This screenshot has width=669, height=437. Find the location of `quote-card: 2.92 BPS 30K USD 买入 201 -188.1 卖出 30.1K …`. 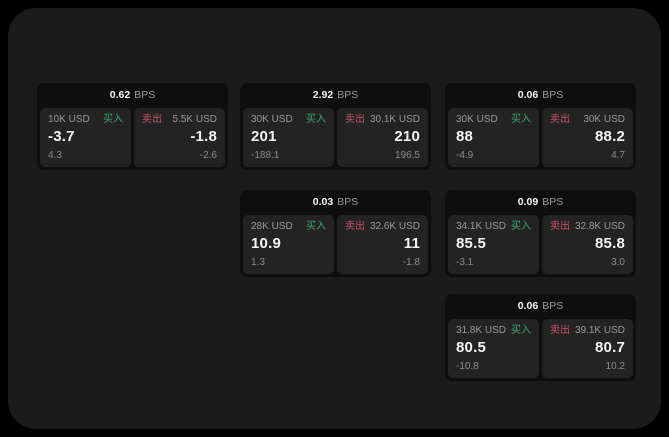

quote-card: 2.92 BPS 30K USD 买入 201 -188.1 卖出 30.1K … is located at coordinates (335, 126).